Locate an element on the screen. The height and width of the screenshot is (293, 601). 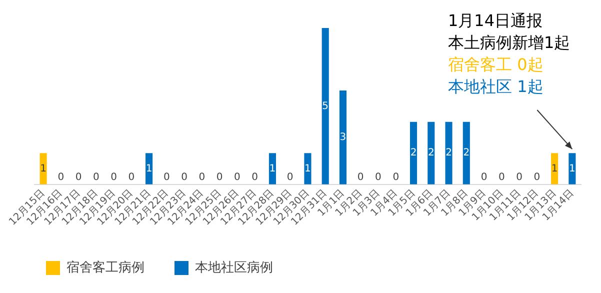
legend-label: 宿舍客工病例 is located at coordinates (105, 267).